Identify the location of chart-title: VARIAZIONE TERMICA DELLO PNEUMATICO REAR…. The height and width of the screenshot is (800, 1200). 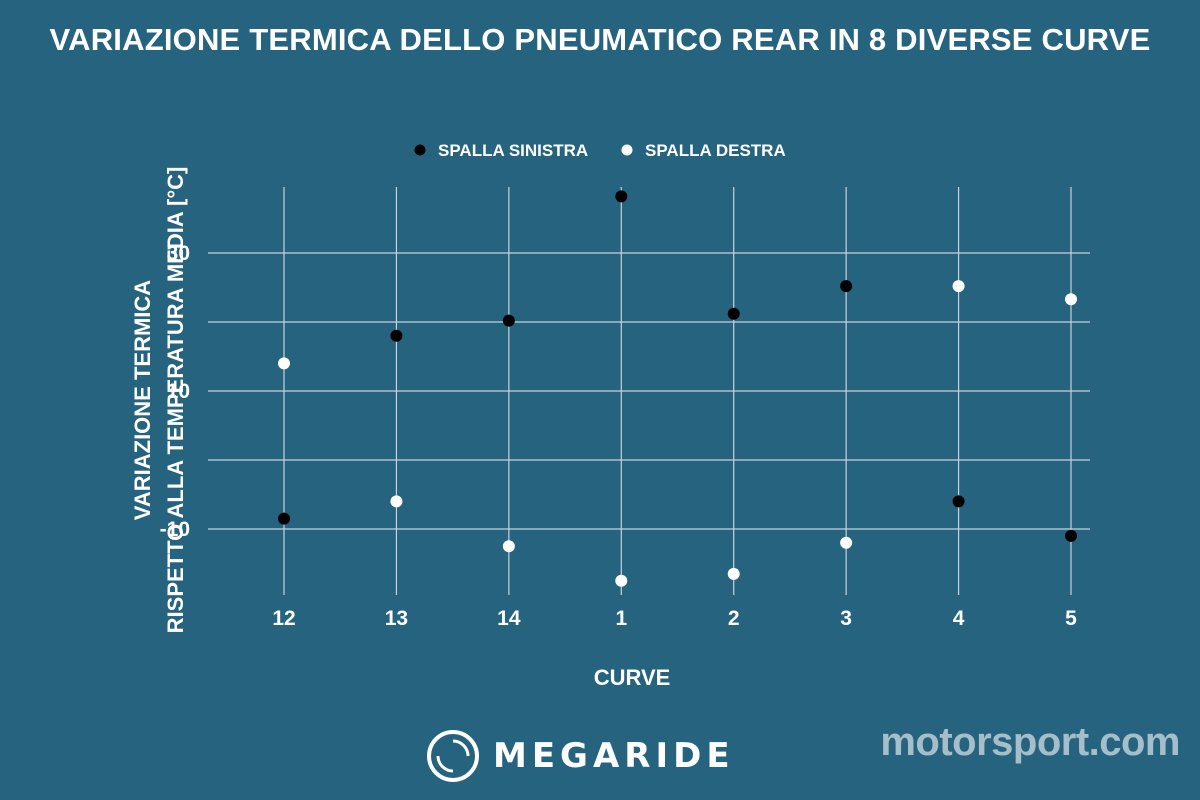
(600, 39).